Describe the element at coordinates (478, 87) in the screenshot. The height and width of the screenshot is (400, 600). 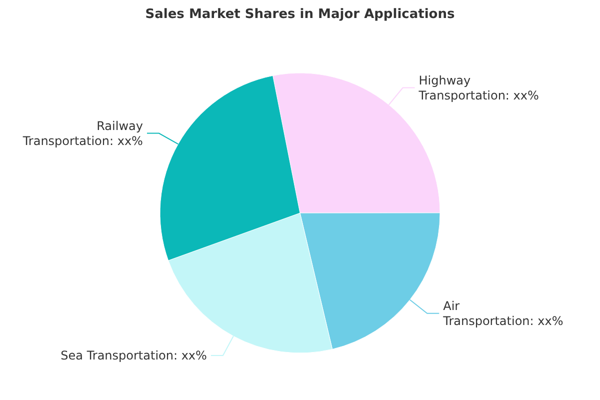
I see `slice-label: Highway Transportation: xx%` at that location.